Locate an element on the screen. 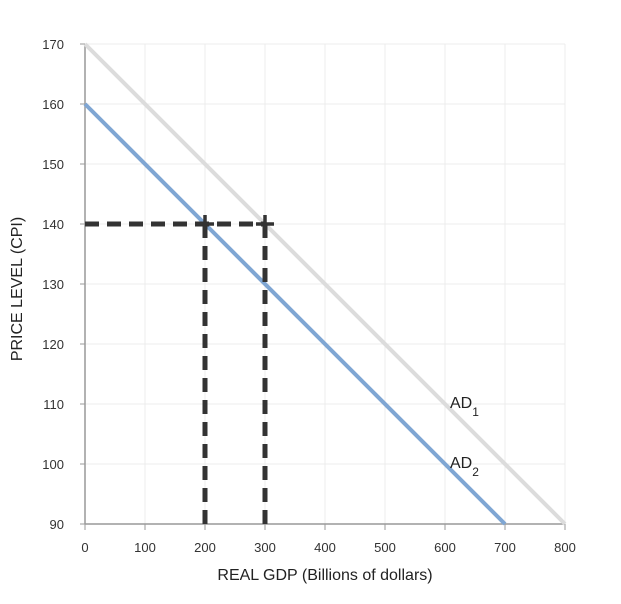 The width and height of the screenshot is (621, 604). x-tick-label: 600 is located at coordinates (445, 547).